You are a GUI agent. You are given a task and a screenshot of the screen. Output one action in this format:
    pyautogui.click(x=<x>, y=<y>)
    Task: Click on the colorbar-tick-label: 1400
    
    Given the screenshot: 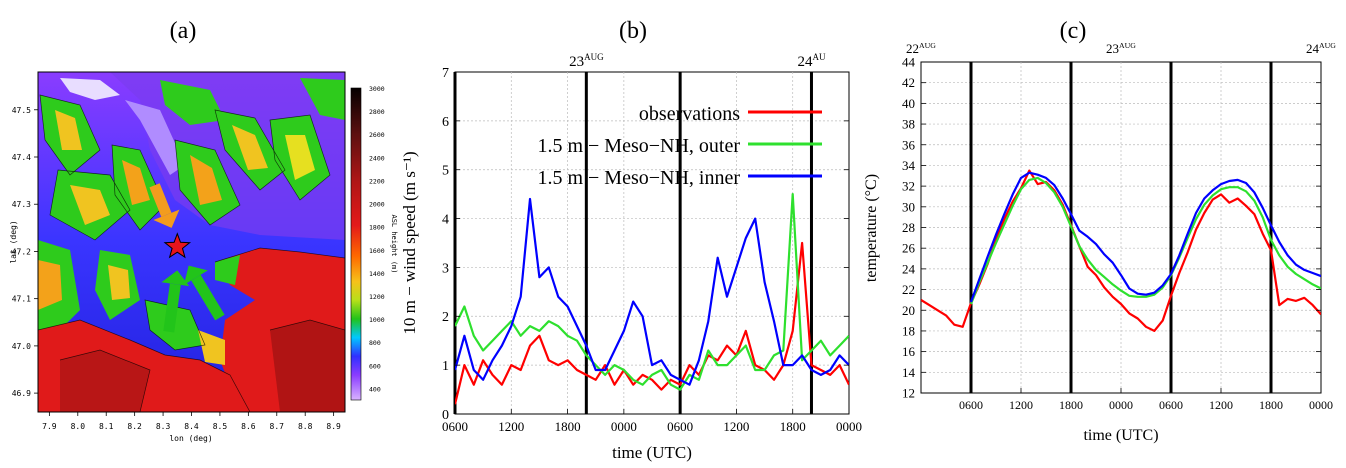 What is the action you would take?
    pyautogui.click(x=377, y=274)
    